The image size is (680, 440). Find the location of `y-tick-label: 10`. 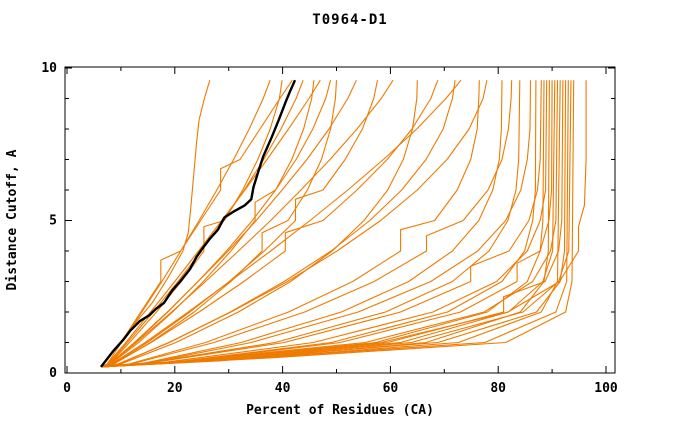

y-tick-label: 10 is located at coordinates (49, 68).